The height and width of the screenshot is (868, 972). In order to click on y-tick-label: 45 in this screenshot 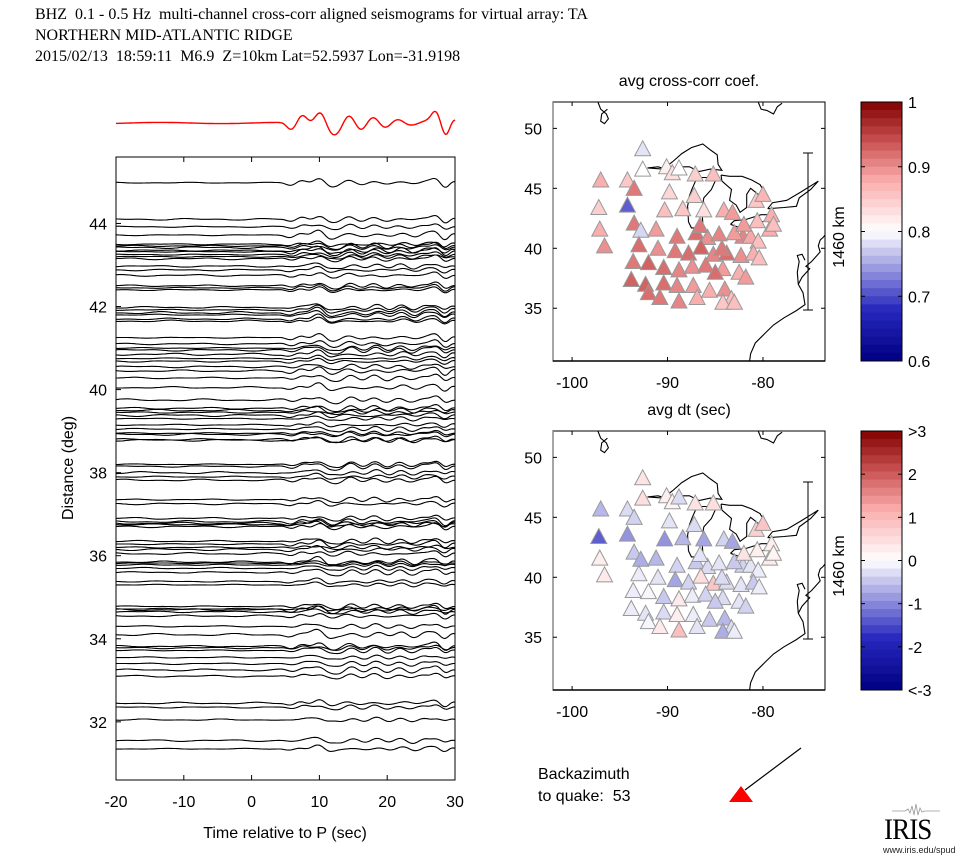, I will do `click(533, 189)`.